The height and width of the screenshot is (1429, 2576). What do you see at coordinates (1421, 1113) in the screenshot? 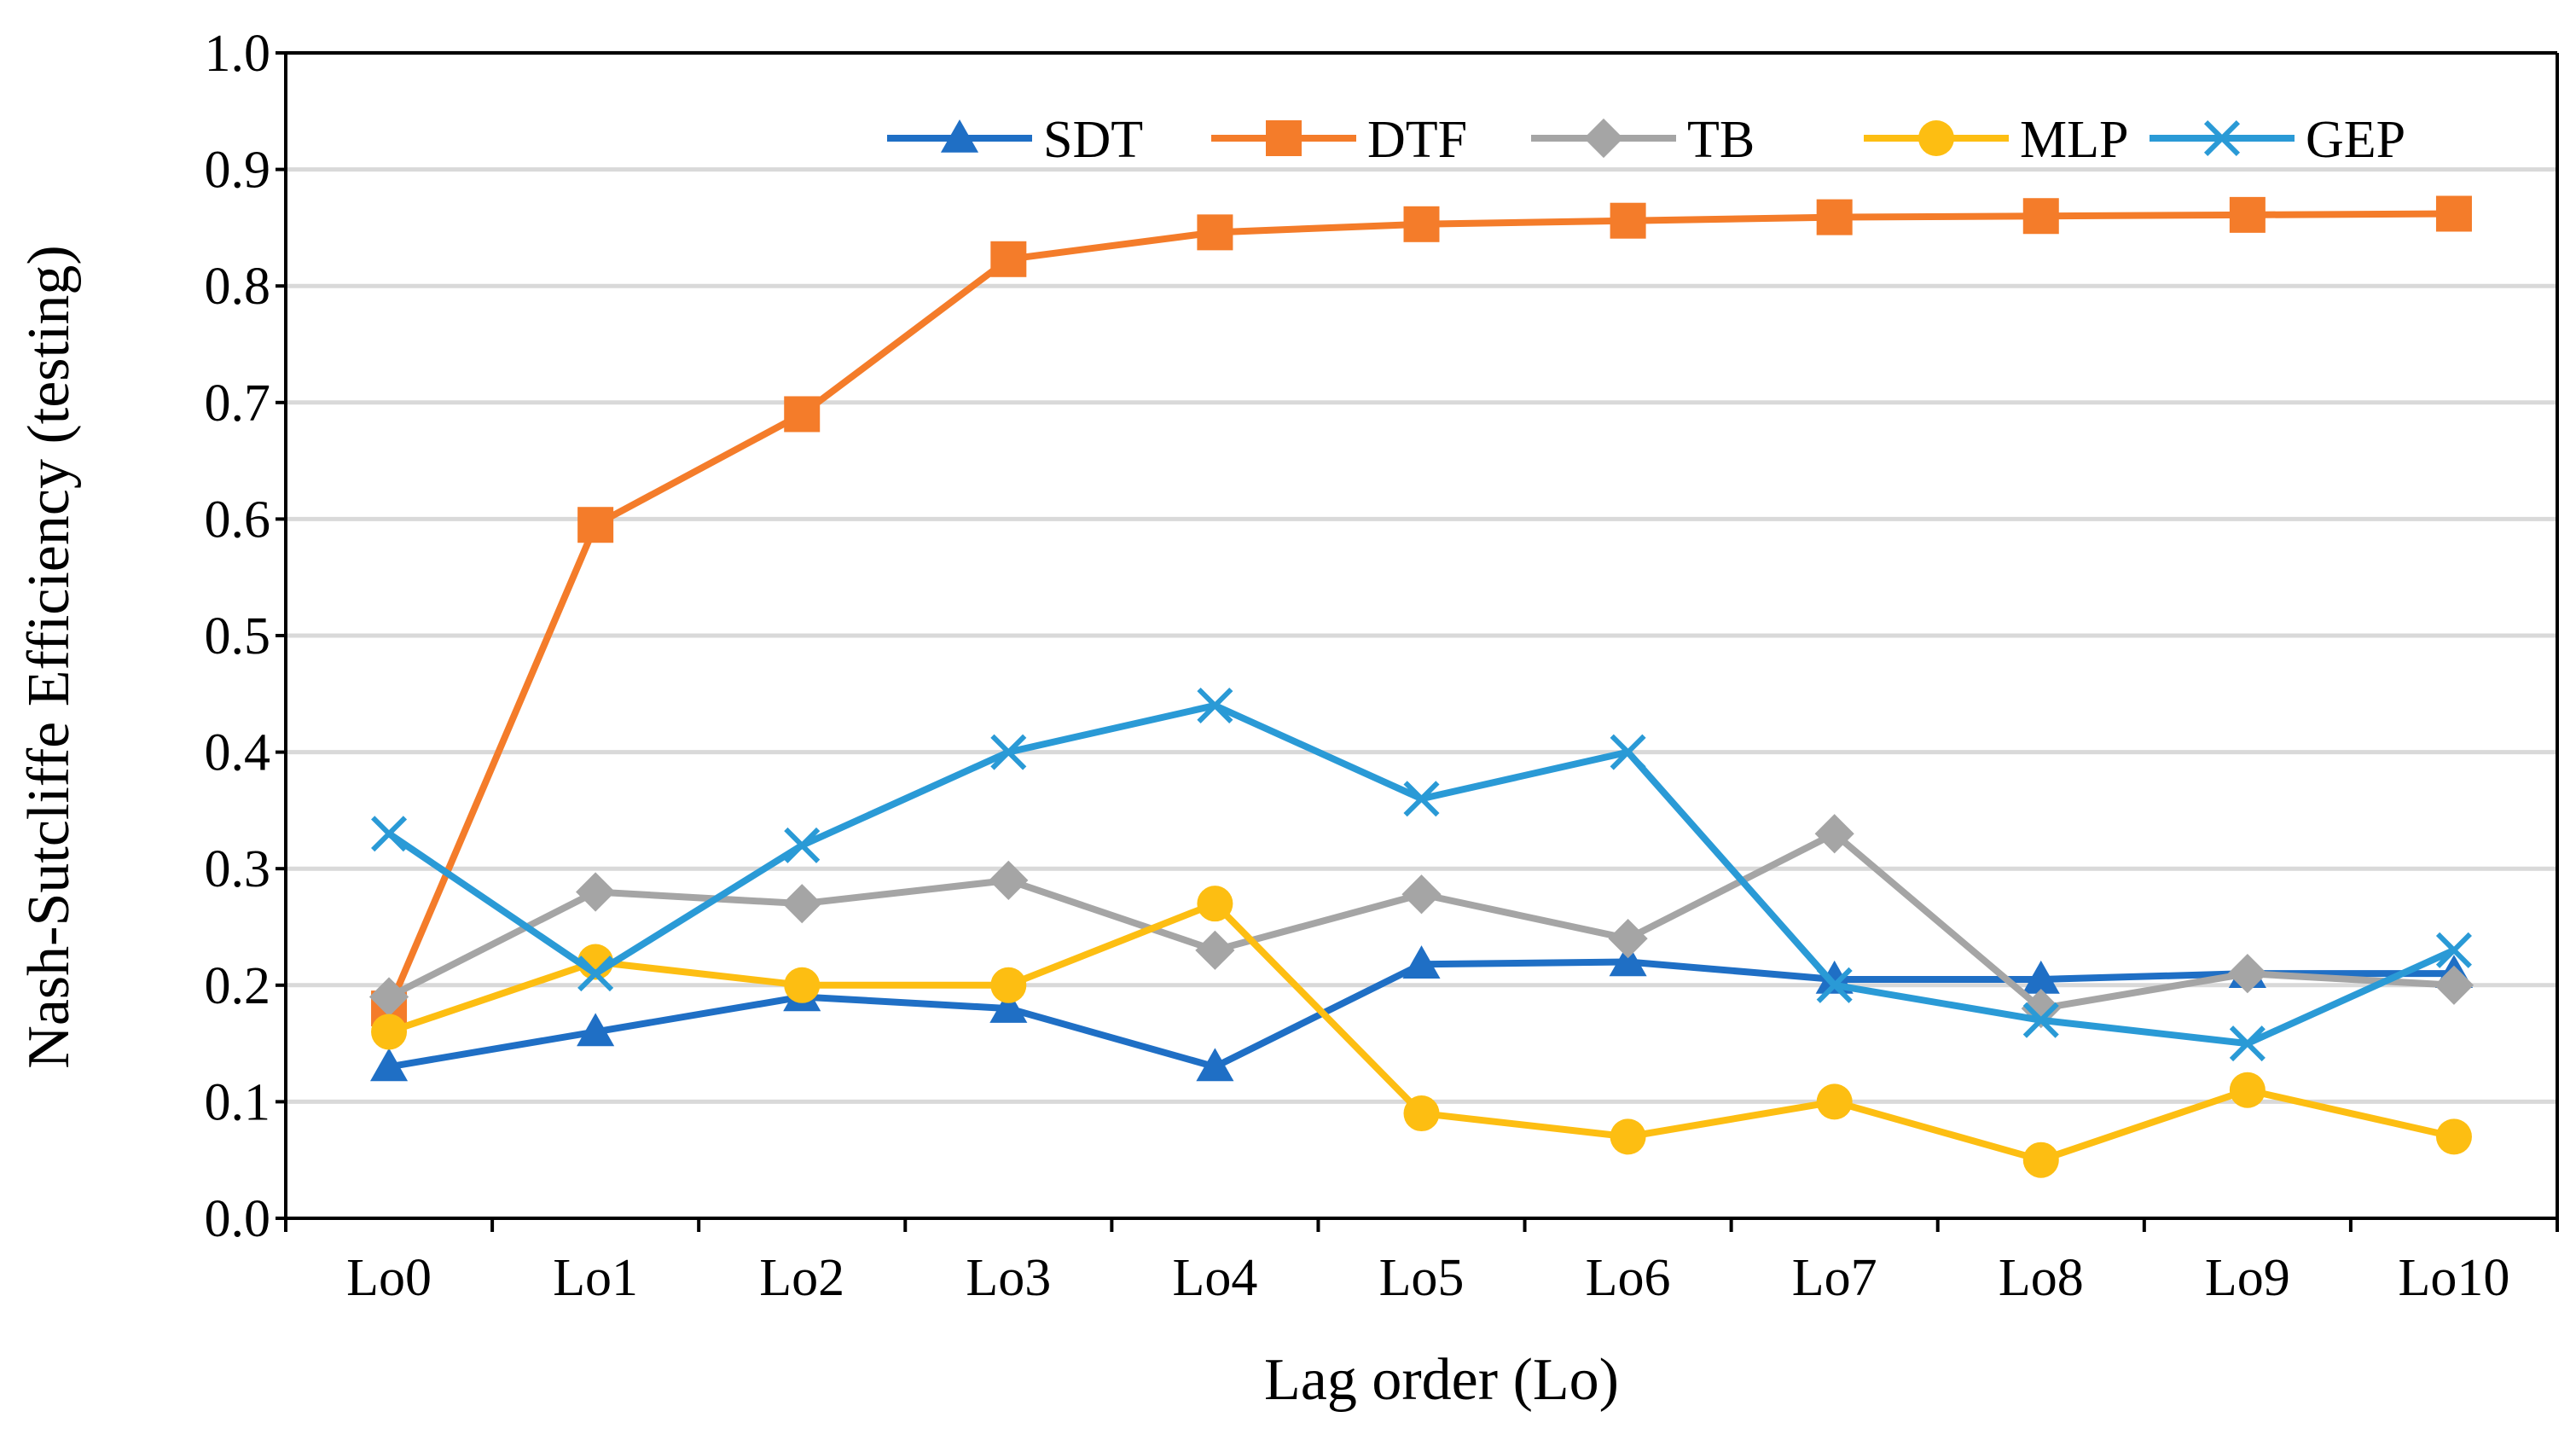
I see `data-point-mlp-lo5` at bounding box center [1421, 1113].